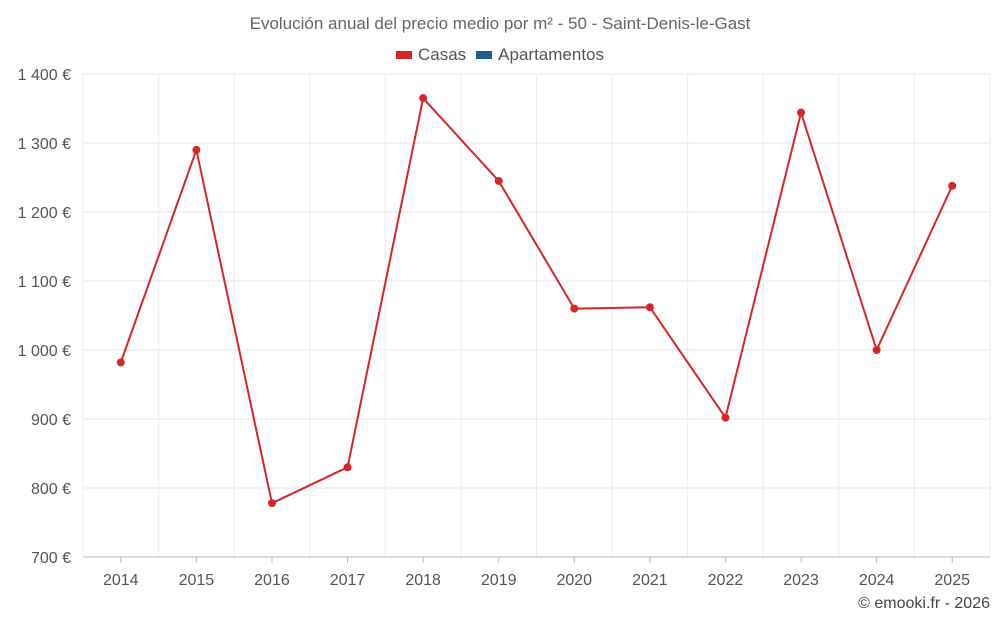 Image resolution: width=1000 pixels, height=625 pixels. What do you see at coordinates (423, 580) in the screenshot?
I see `x-tick-label: 2018` at bounding box center [423, 580].